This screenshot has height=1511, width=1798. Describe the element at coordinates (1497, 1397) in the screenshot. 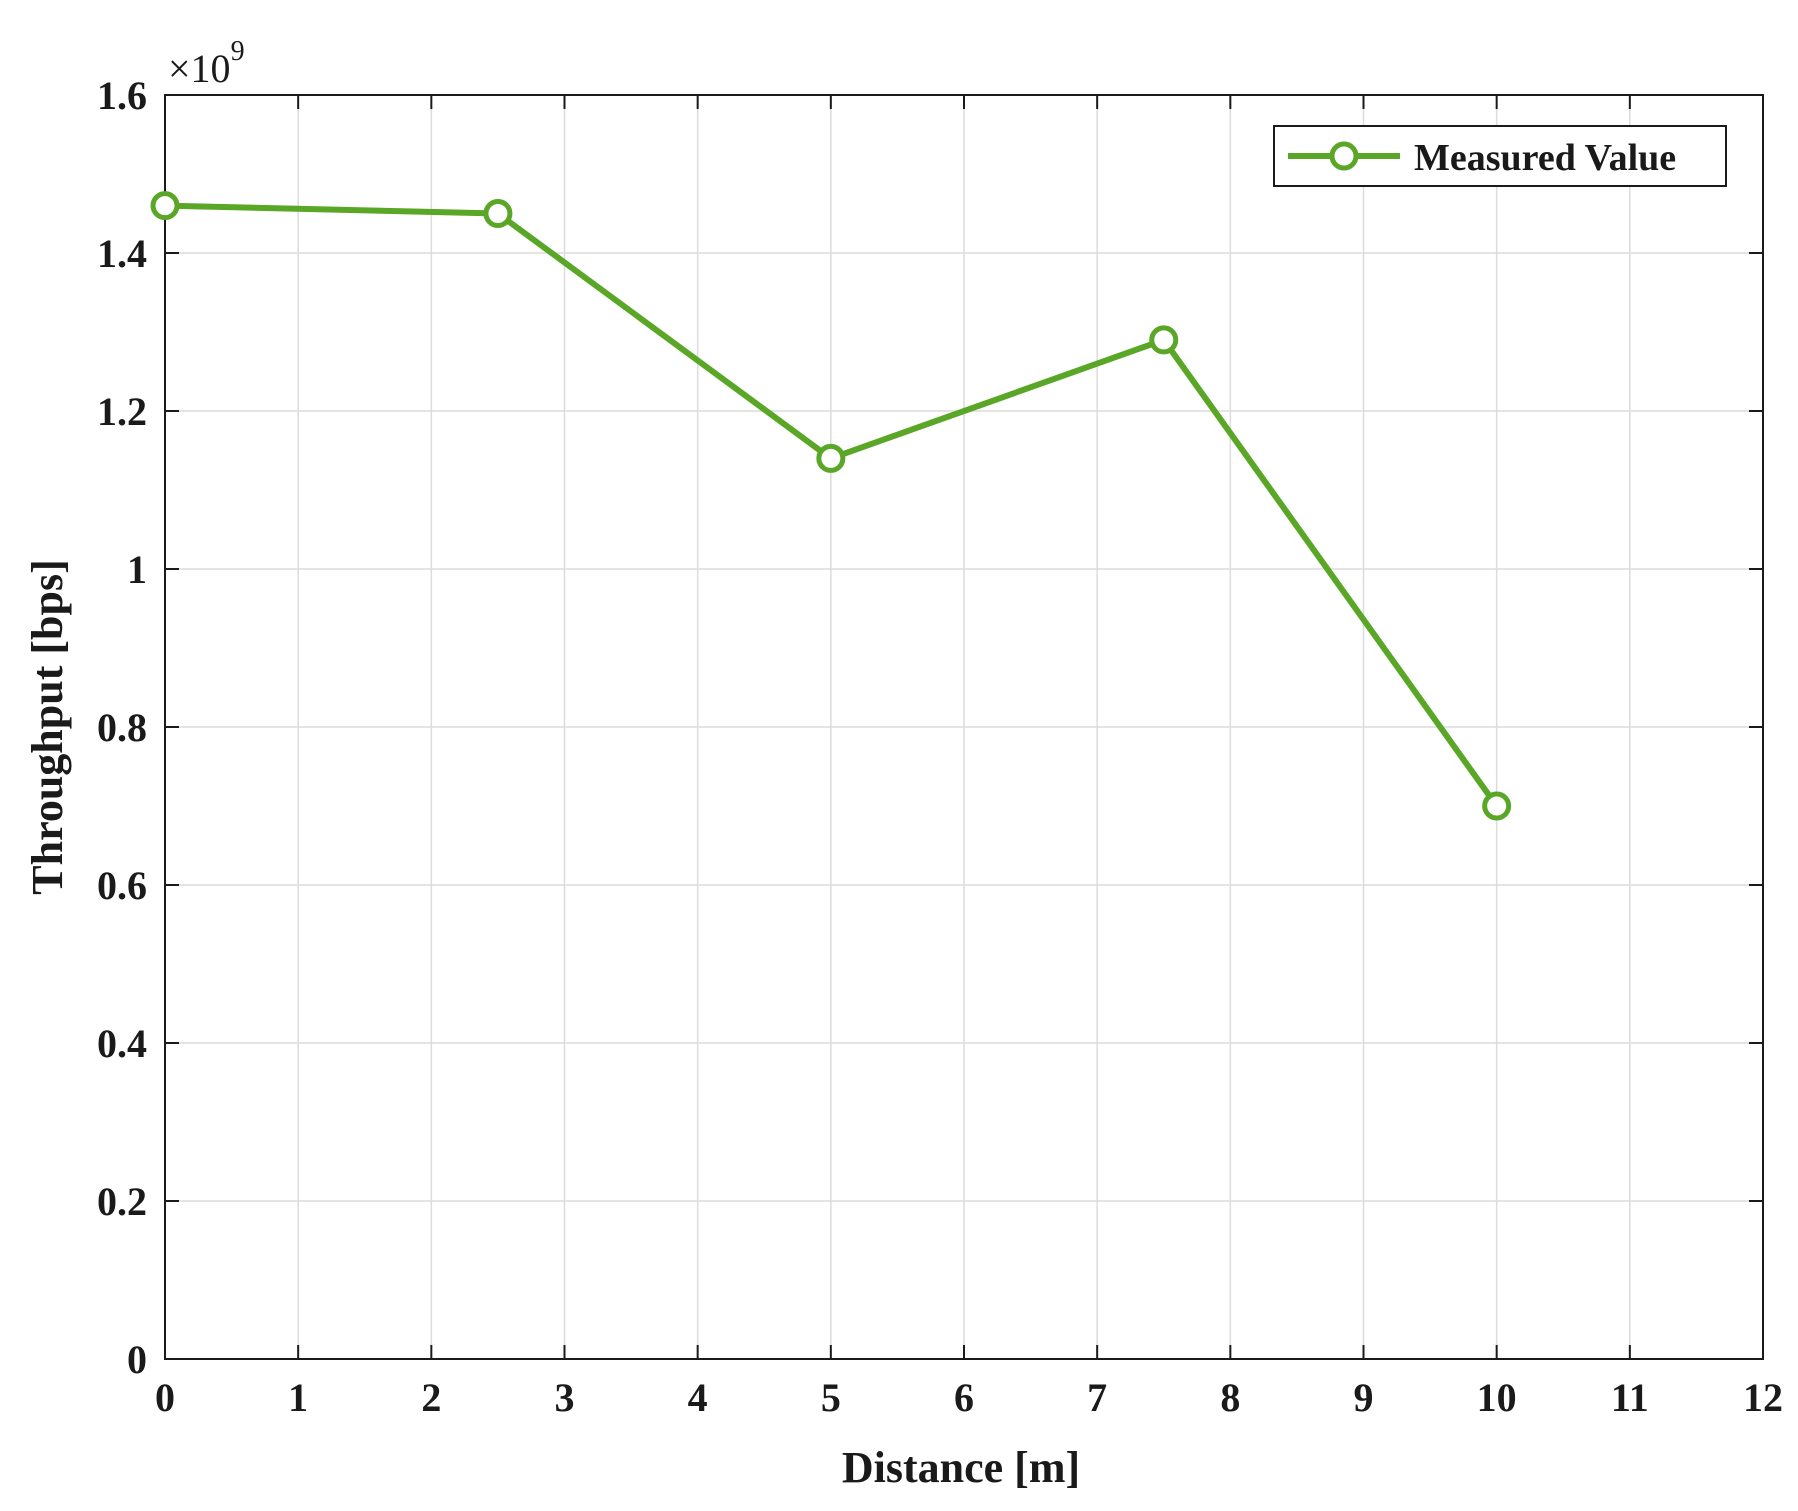

I see `x-tick-label: 10` at that location.